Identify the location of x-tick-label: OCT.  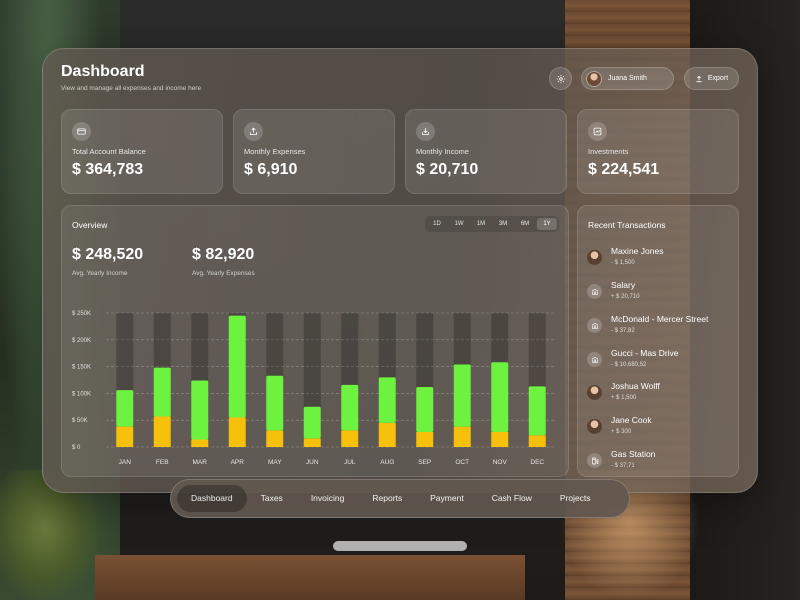
(462, 462).